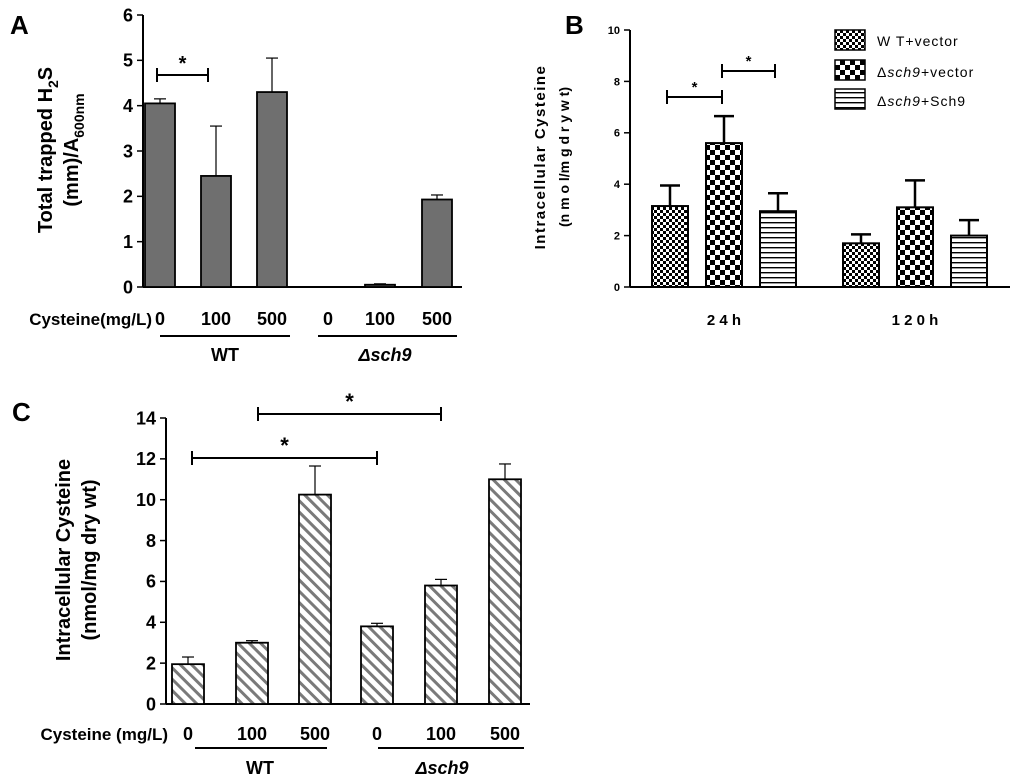 The width and height of the screenshot is (1020, 781). Describe the element at coordinates (349, 401) in the screenshot. I see `panel-c-sig-2-star: *` at that location.